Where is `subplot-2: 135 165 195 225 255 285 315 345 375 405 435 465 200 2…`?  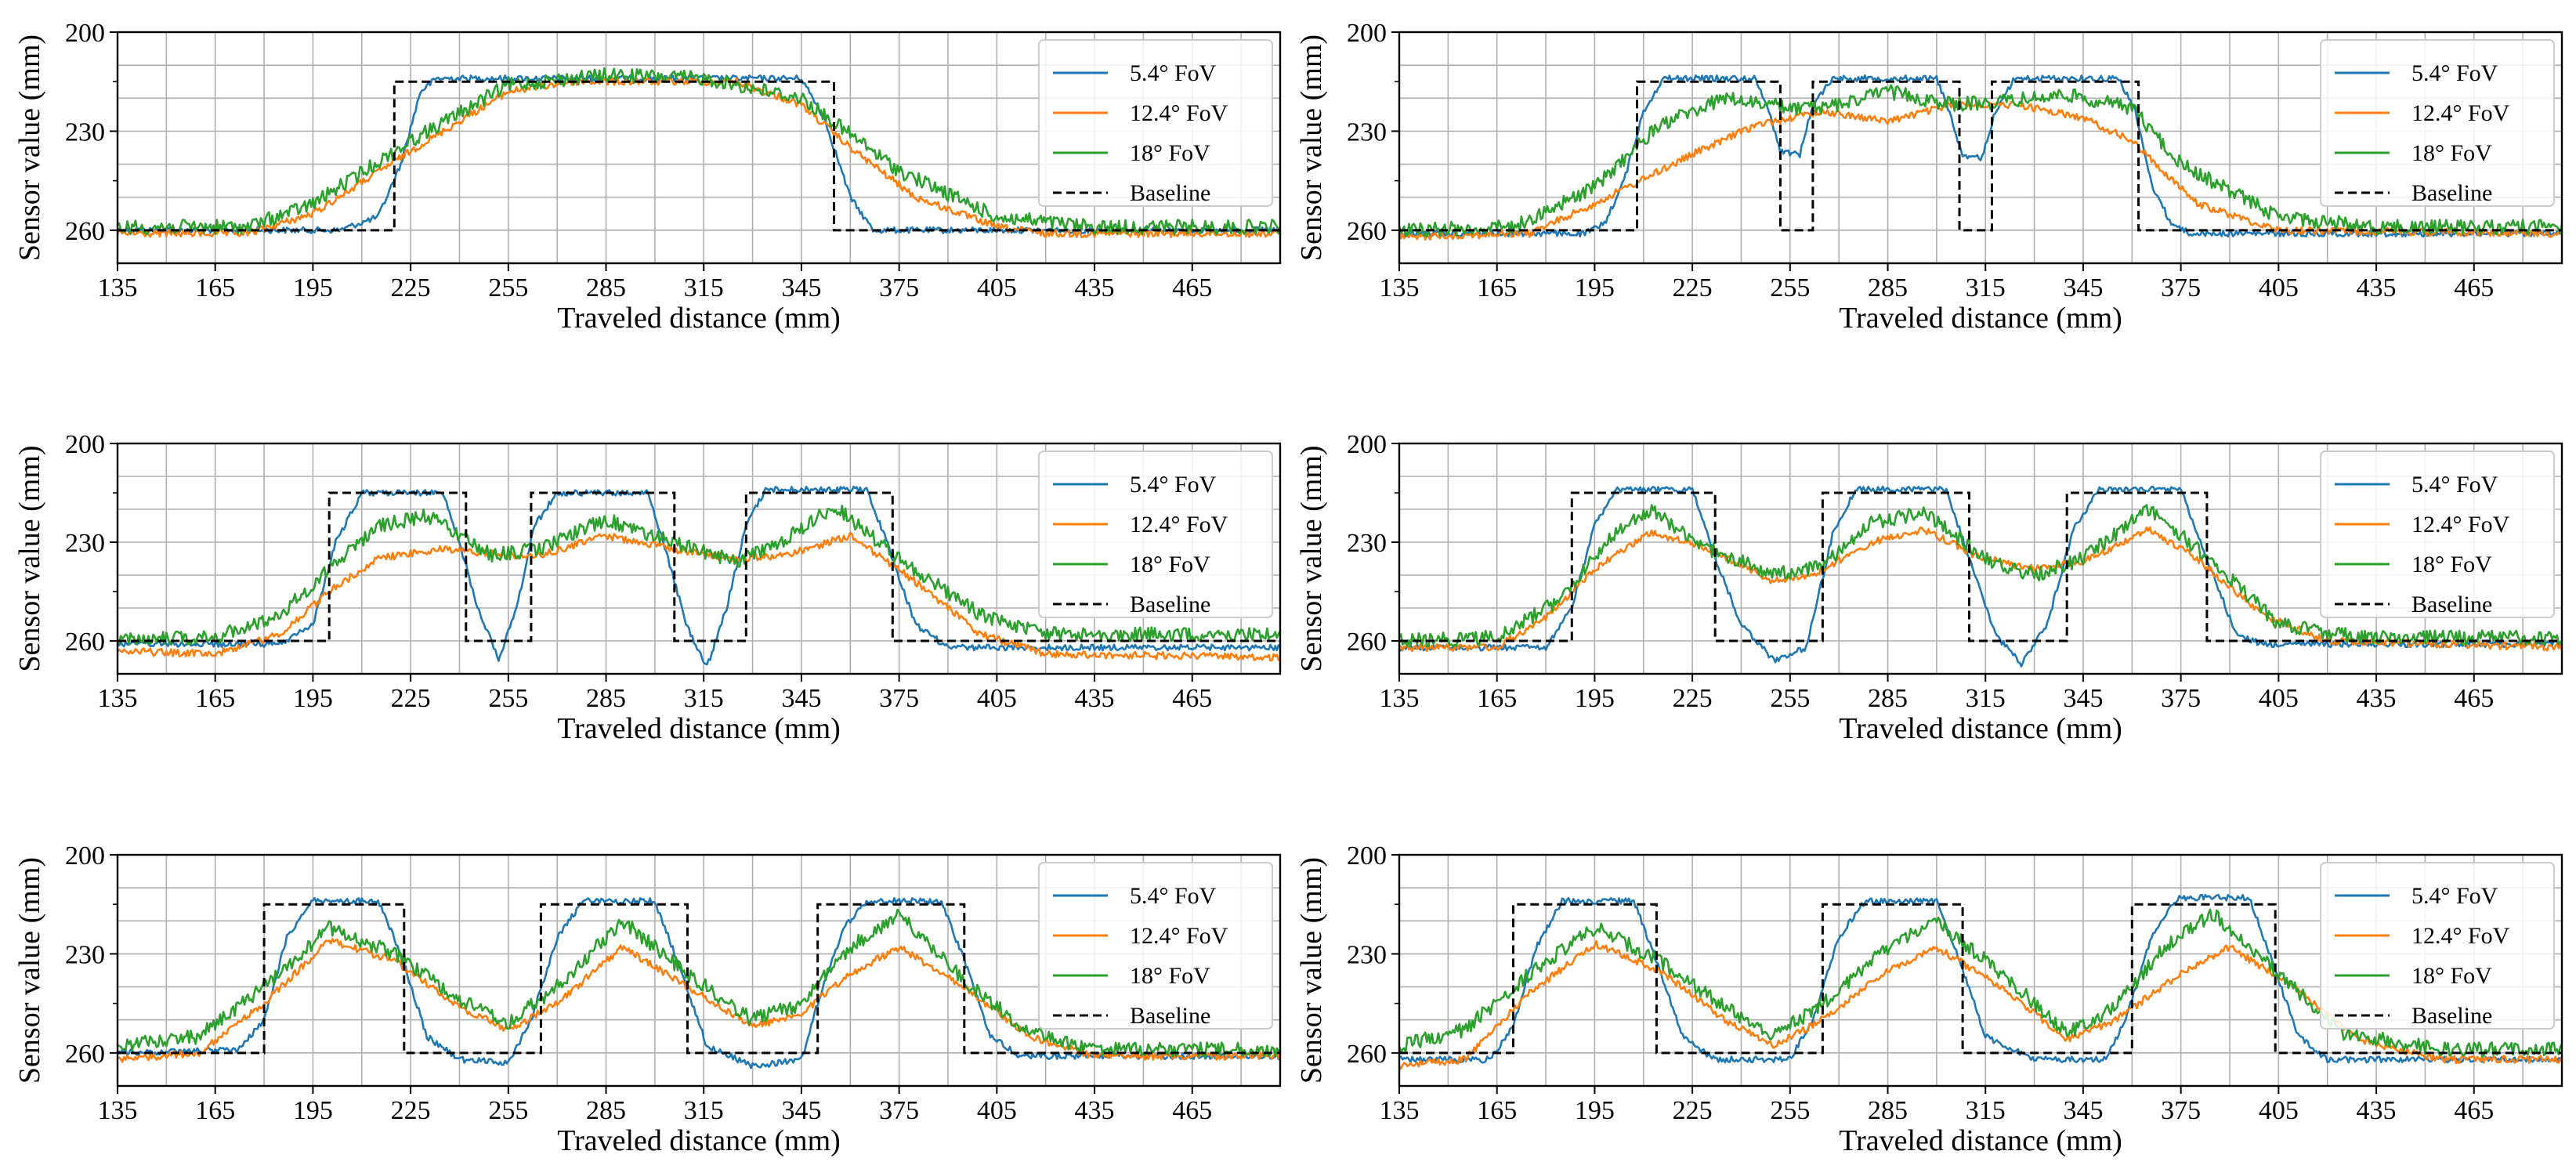
subplot-2: 135 165 195 225 255 285 315 345 375 405 435 465 200 2… is located at coordinates (1929, 177).